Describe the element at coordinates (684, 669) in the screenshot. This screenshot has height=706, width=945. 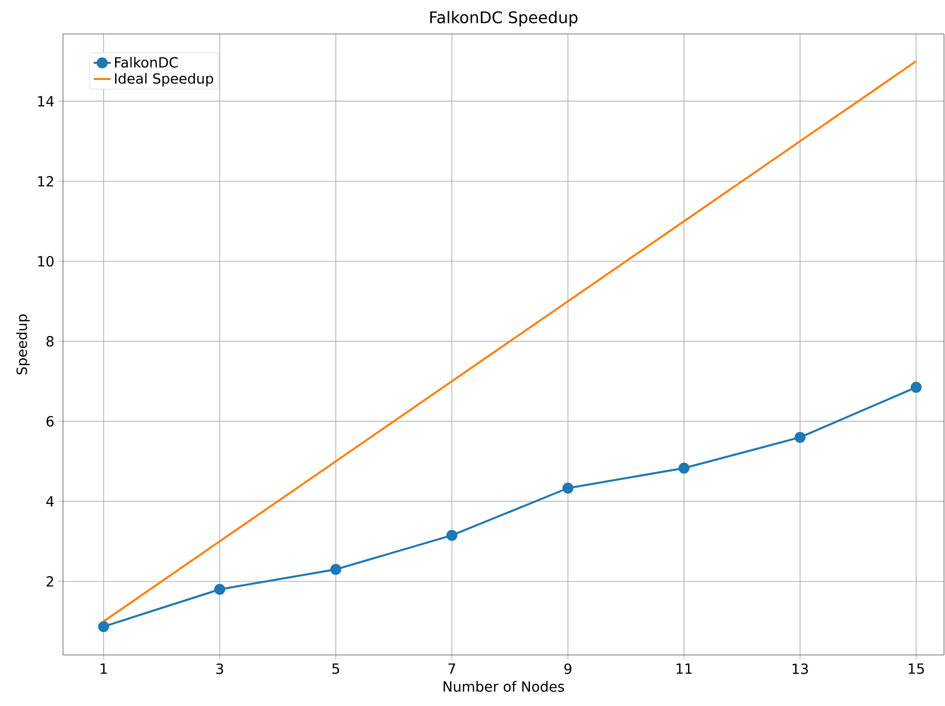
I see `x-tick-label: 11` at that location.